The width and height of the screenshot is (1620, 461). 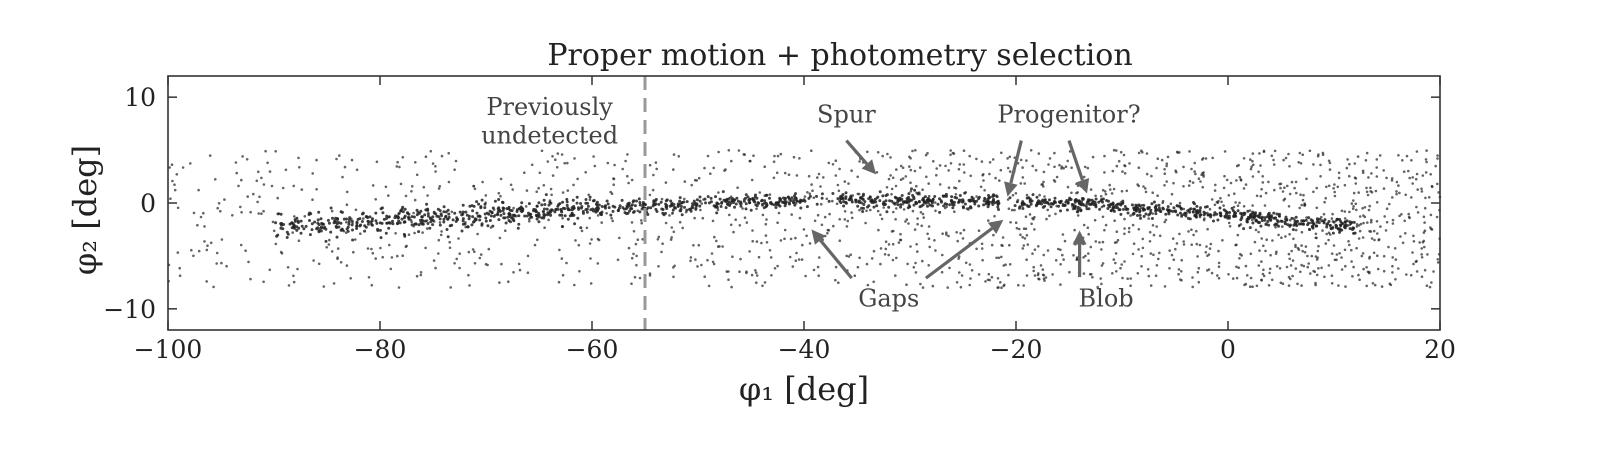 What do you see at coordinates (1106, 299) in the screenshot?
I see `annotation-label: Blob` at bounding box center [1106, 299].